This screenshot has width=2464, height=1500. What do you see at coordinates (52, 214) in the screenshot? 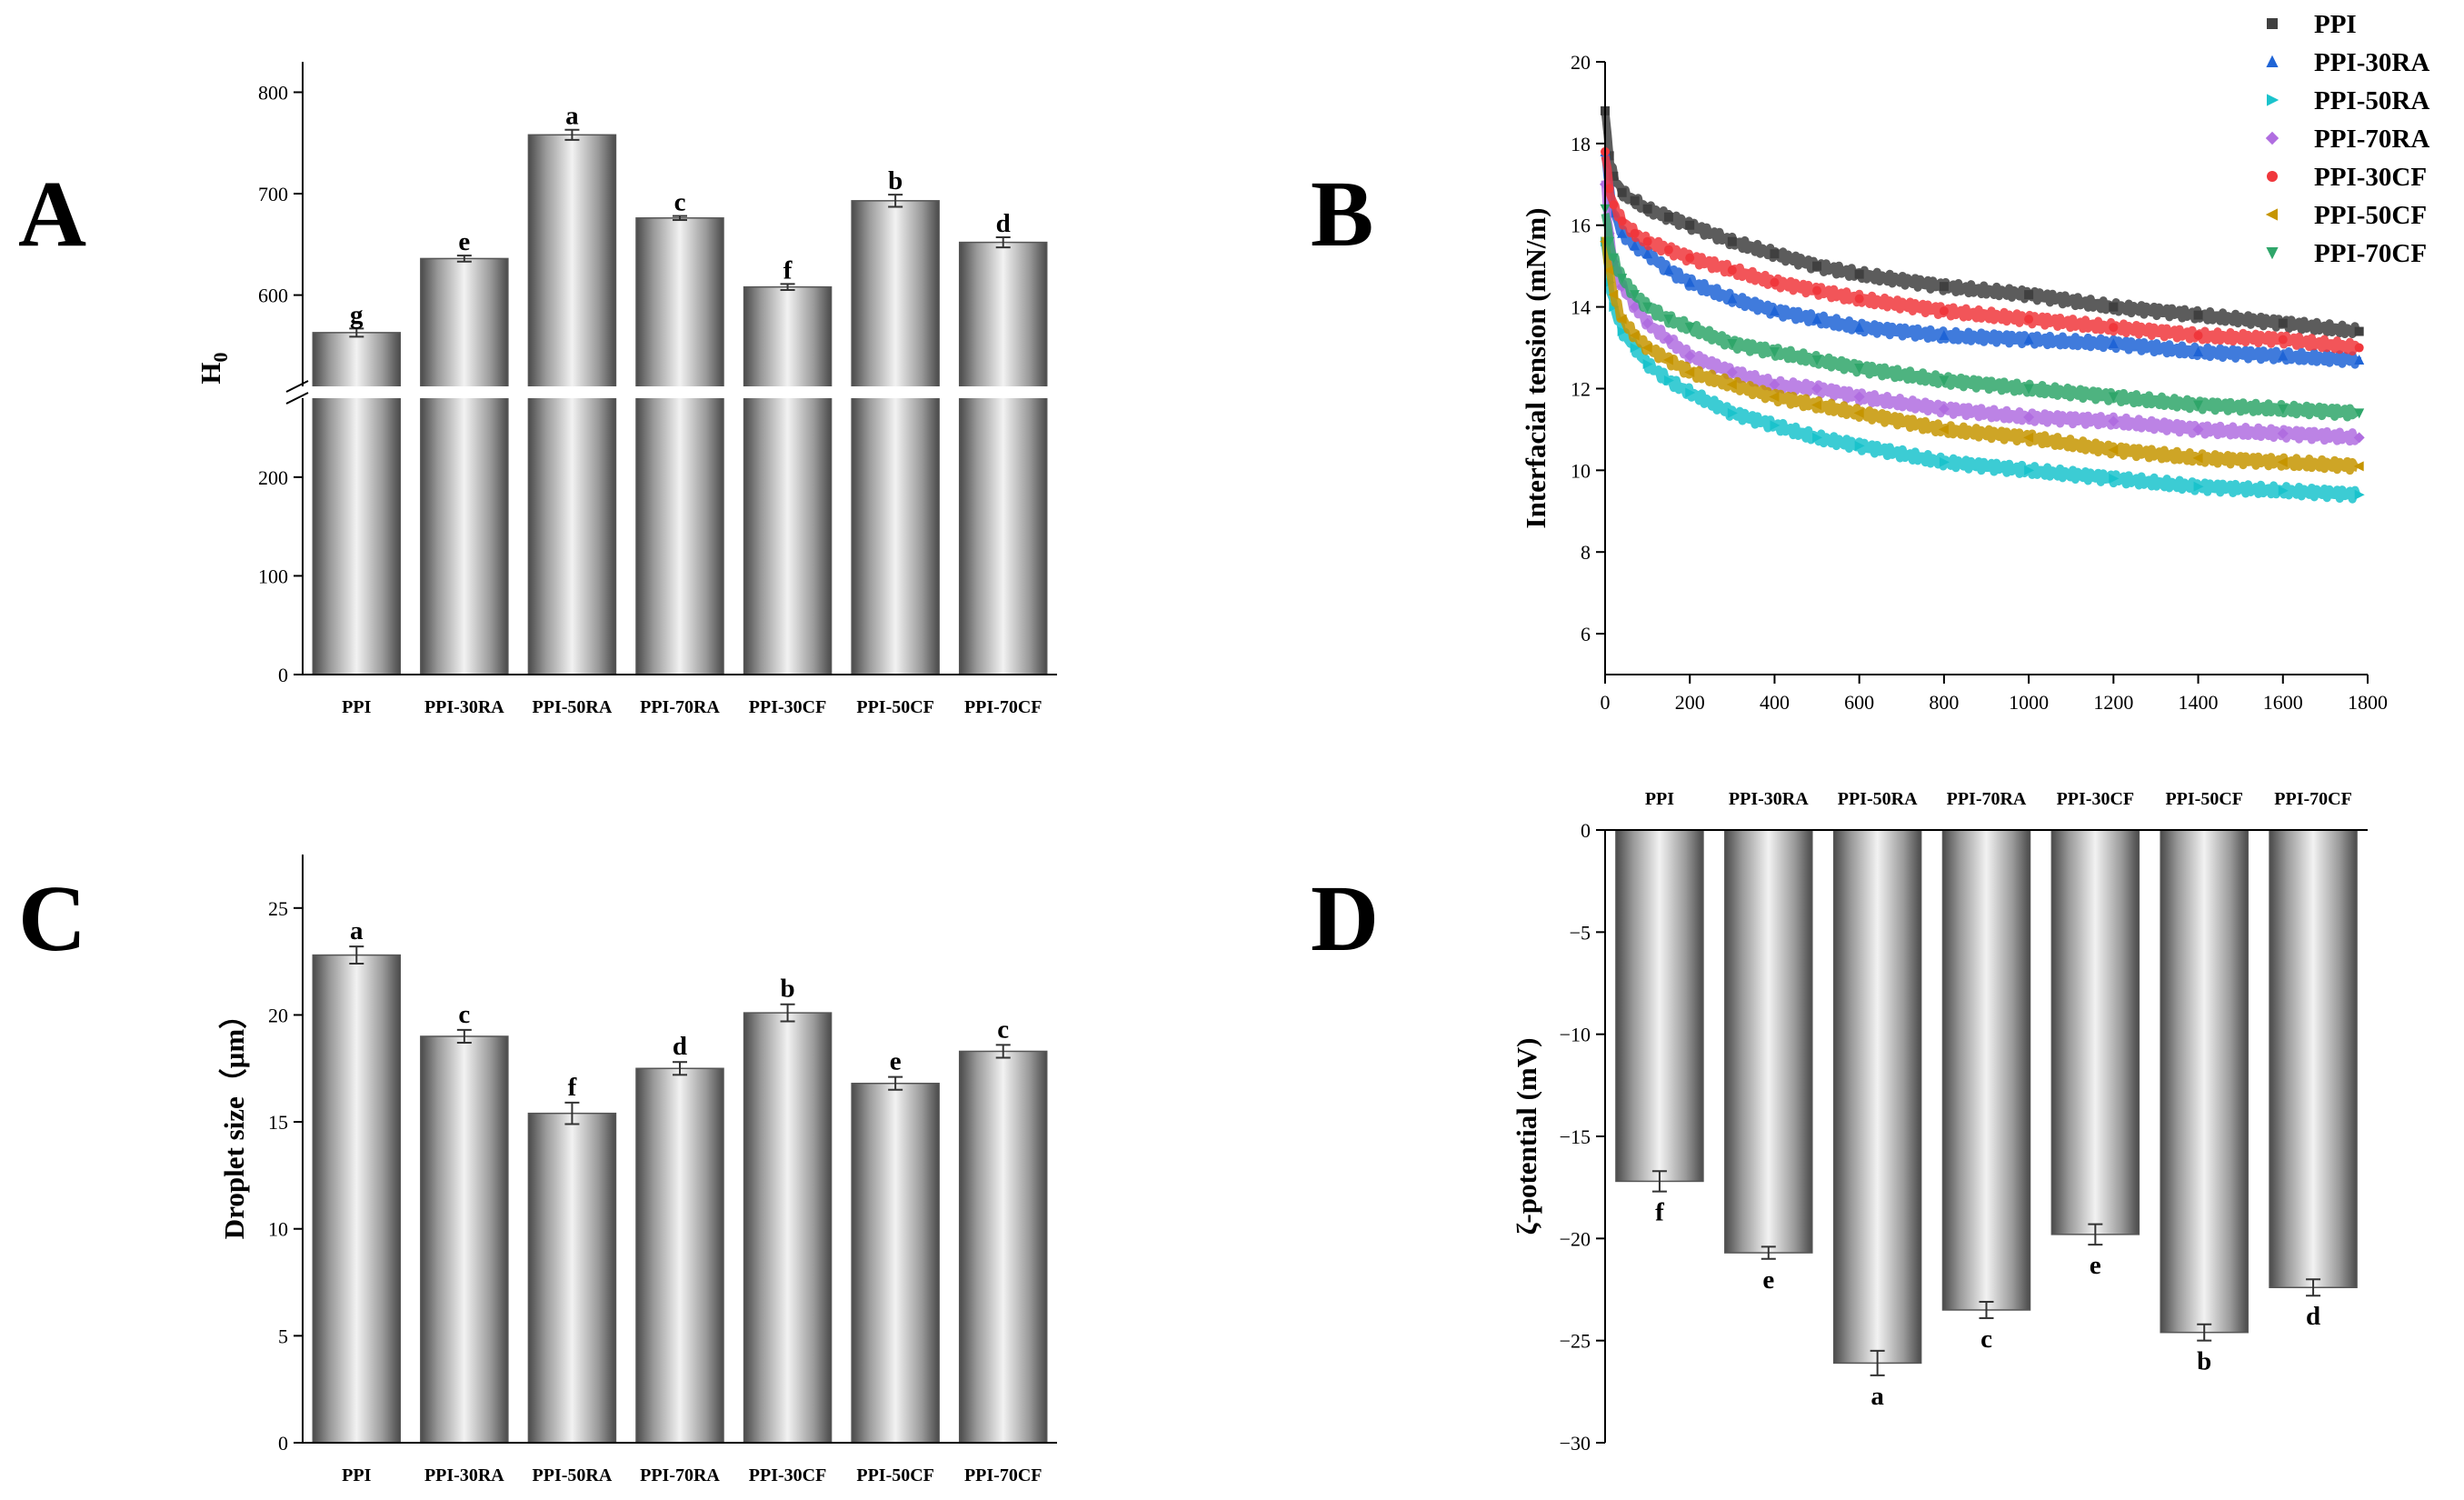
I see `panel-label-a: A` at bounding box center [52, 214].